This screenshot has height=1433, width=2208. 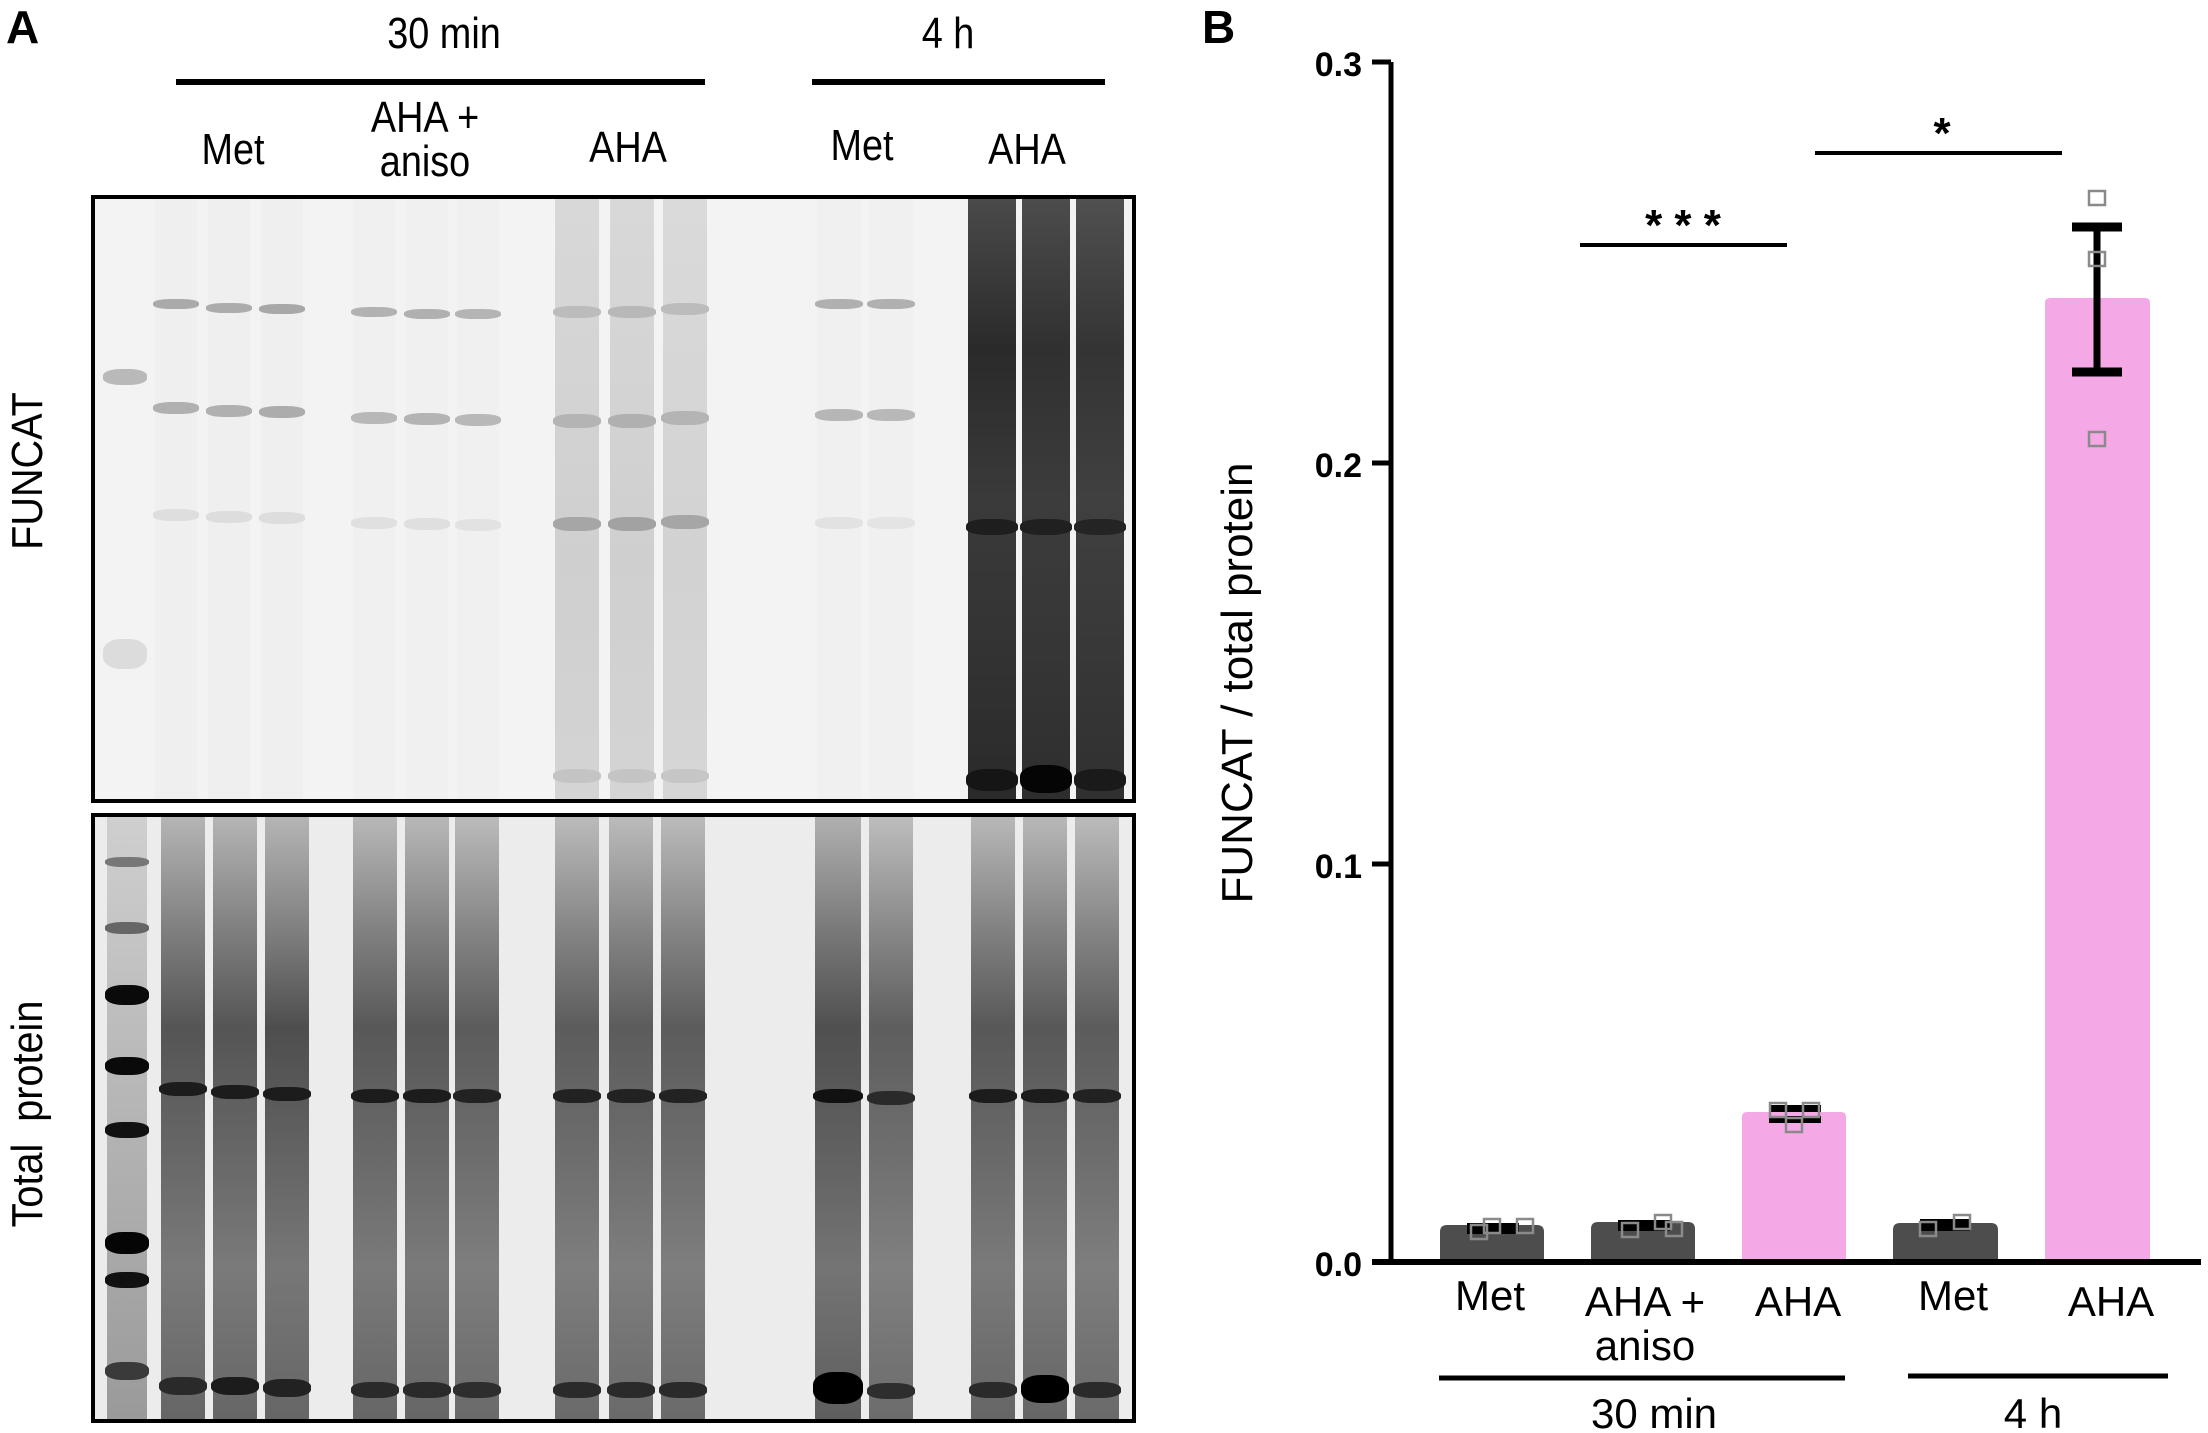 I want to click on condition-label-aha-30min: AHA, so click(x=628, y=147).